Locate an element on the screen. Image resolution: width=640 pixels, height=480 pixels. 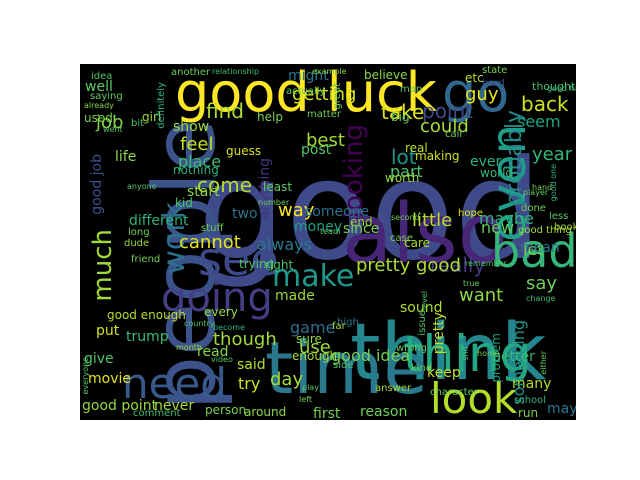
word-relationship: relationship is located at coordinates (236, 71).